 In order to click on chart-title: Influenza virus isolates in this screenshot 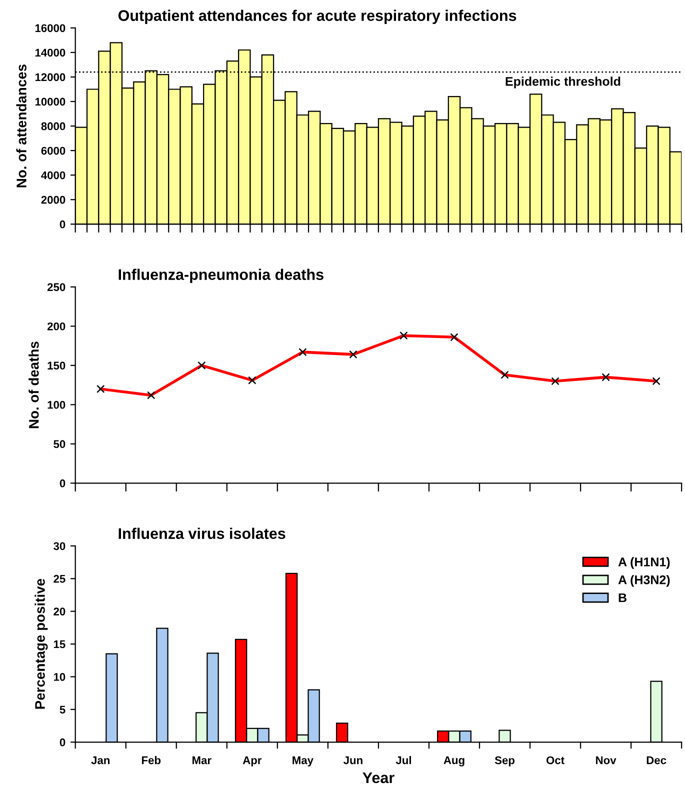, I will do `click(202, 533)`.